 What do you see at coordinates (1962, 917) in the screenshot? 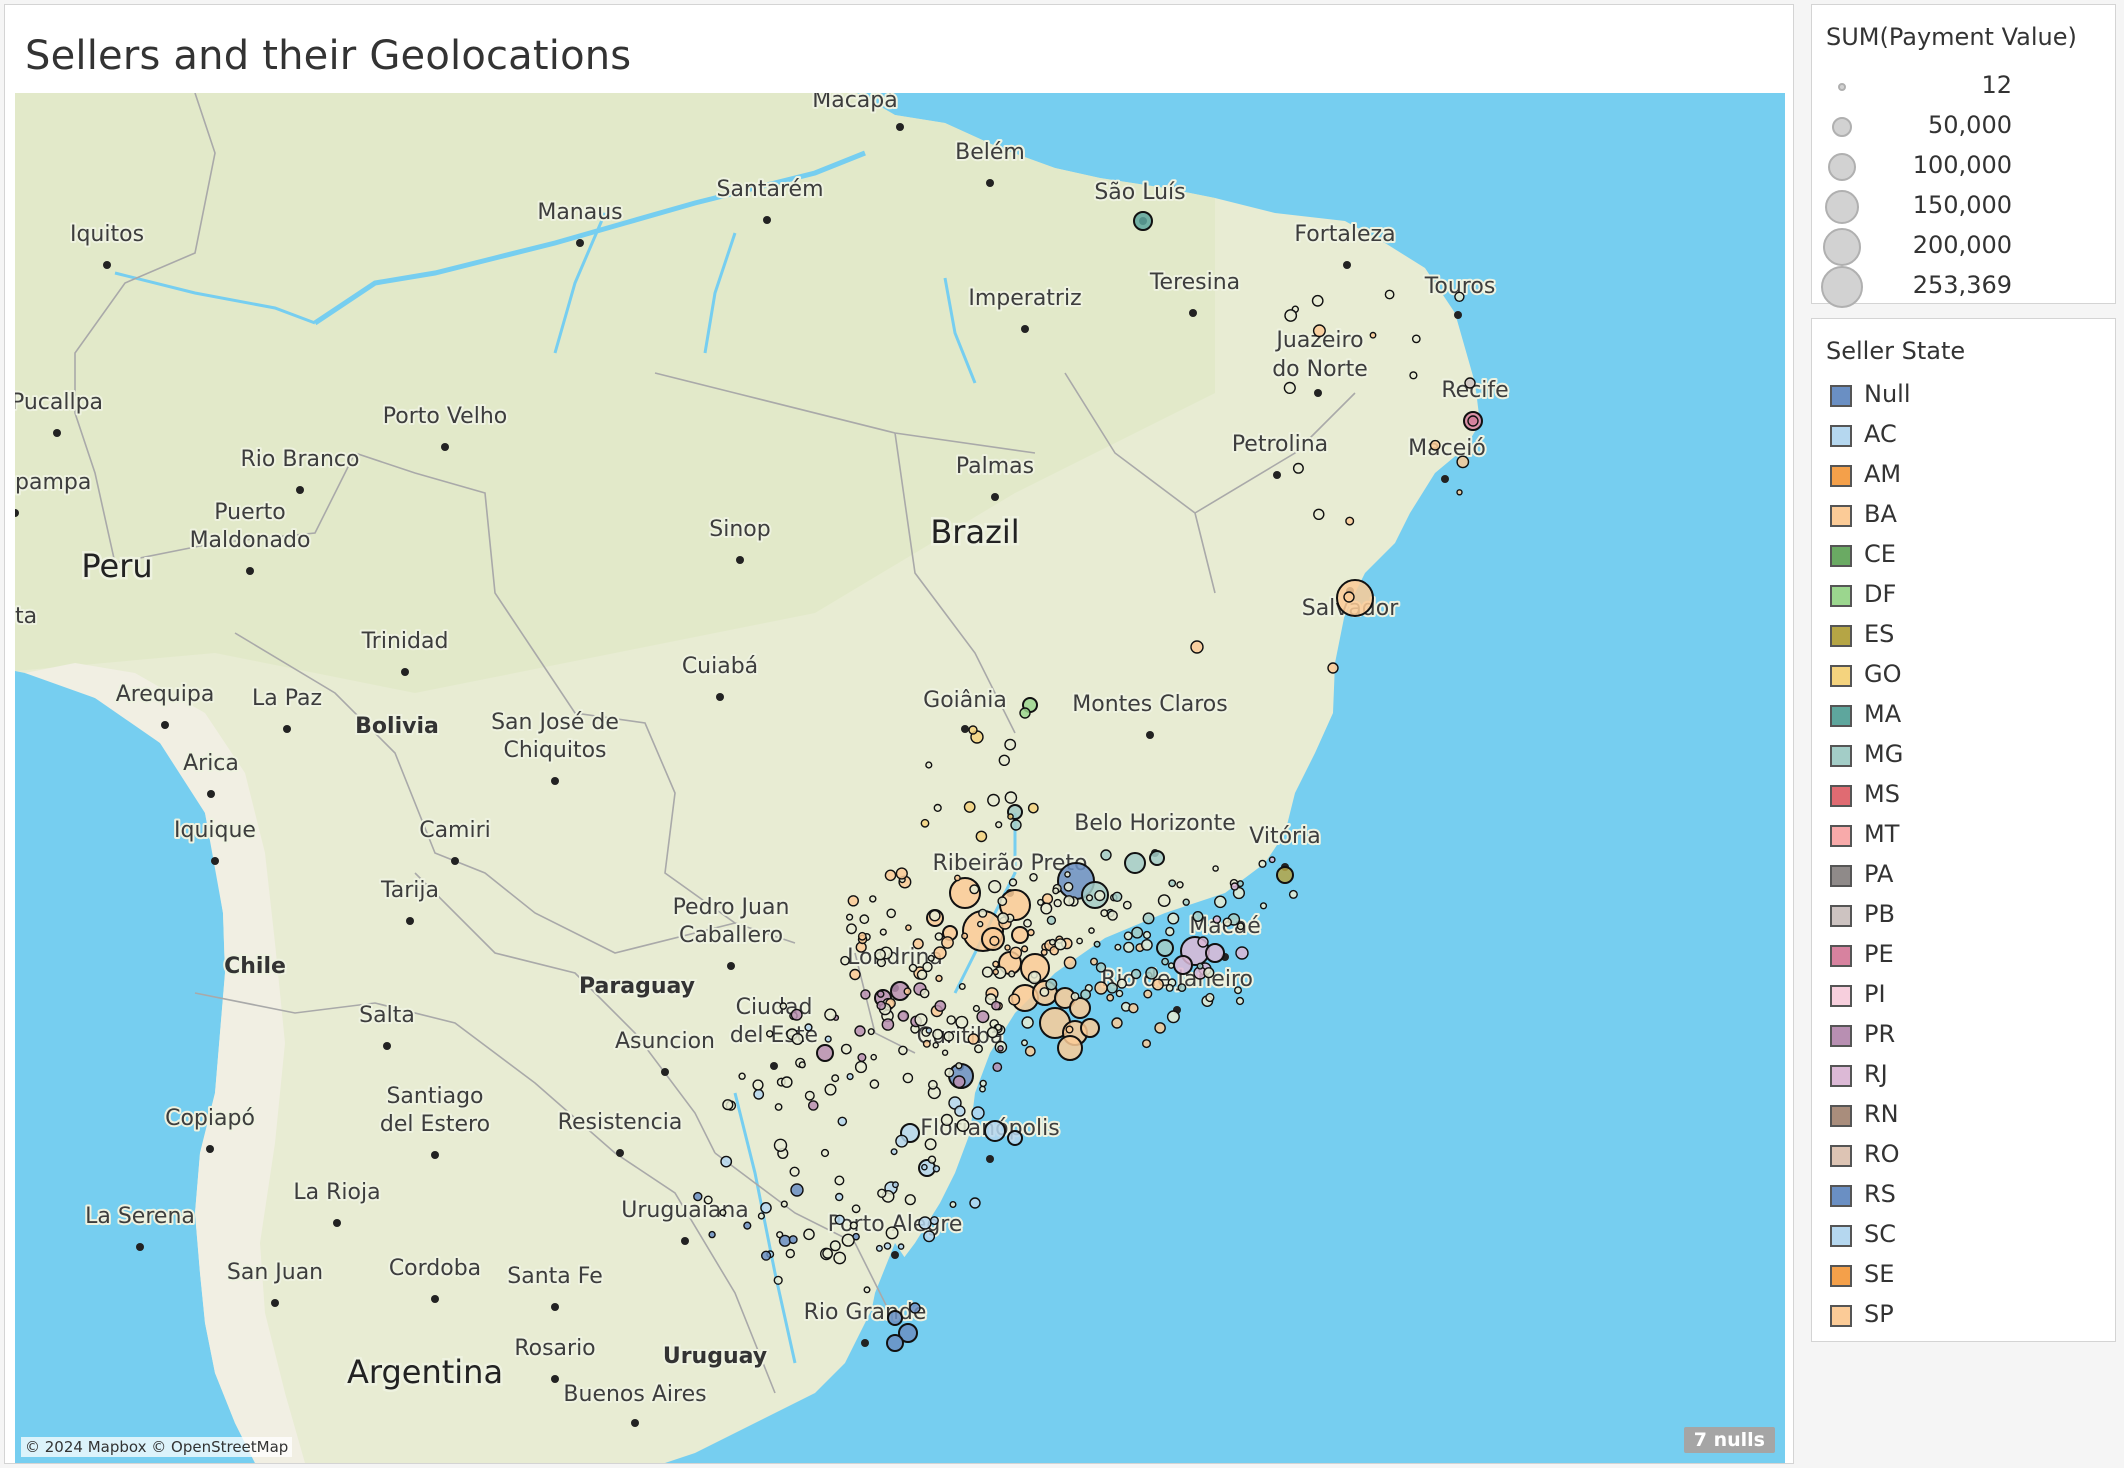
I see `color-legend-item-pb: PB` at bounding box center [1962, 917].